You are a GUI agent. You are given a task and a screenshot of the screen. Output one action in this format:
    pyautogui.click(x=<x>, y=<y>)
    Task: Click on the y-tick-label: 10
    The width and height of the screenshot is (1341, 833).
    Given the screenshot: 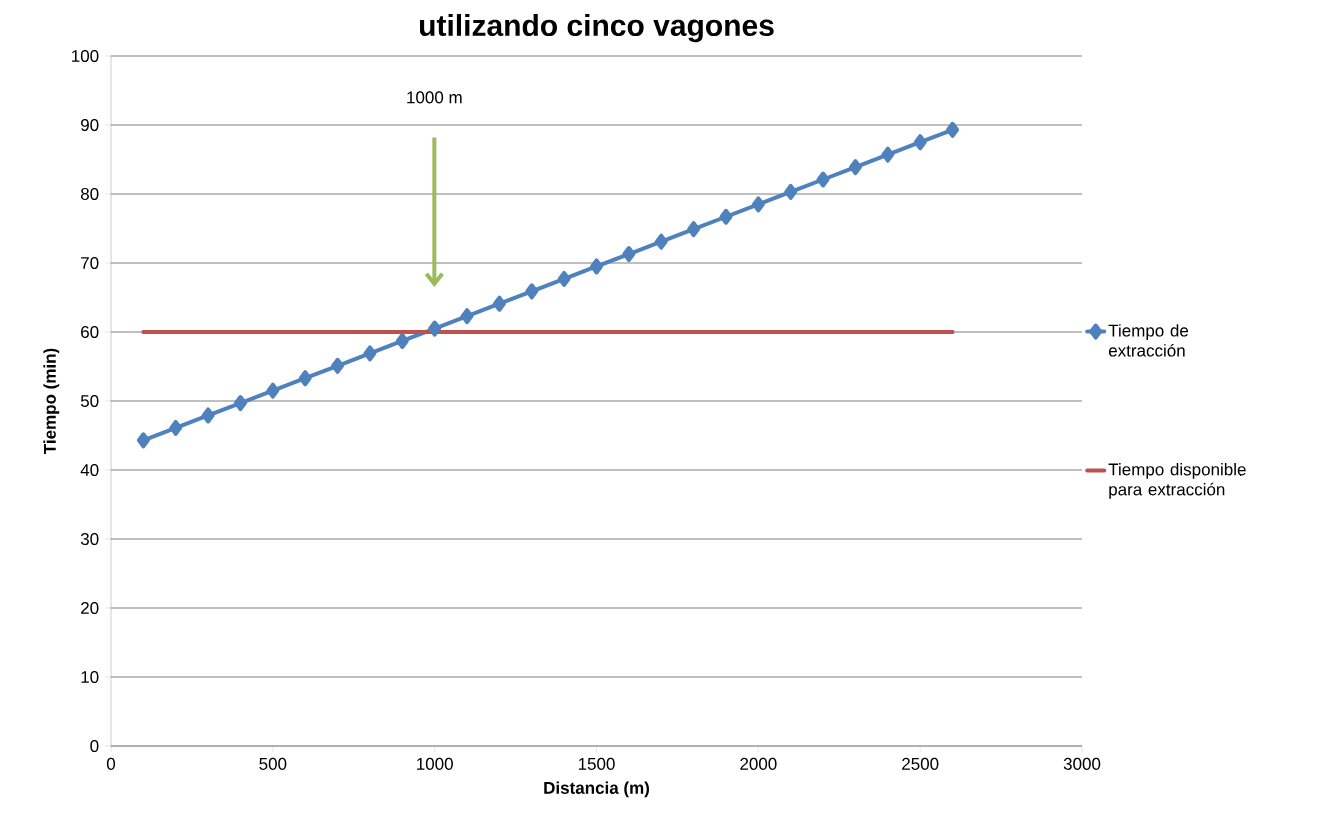 What is the action you would take?
    pyautogui.click(x=90, y=677)
    